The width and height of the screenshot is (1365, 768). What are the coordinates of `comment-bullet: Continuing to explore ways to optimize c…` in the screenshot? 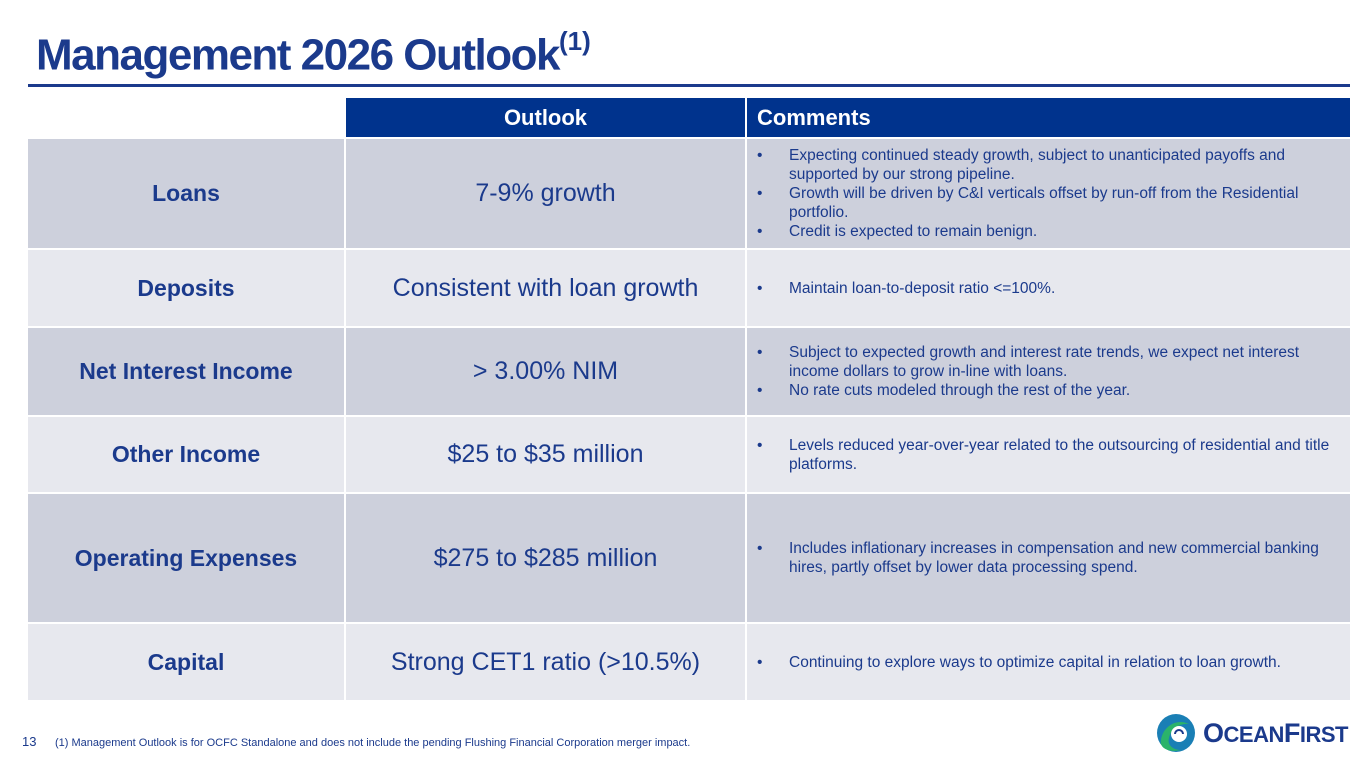 It's located at (1049, 662).